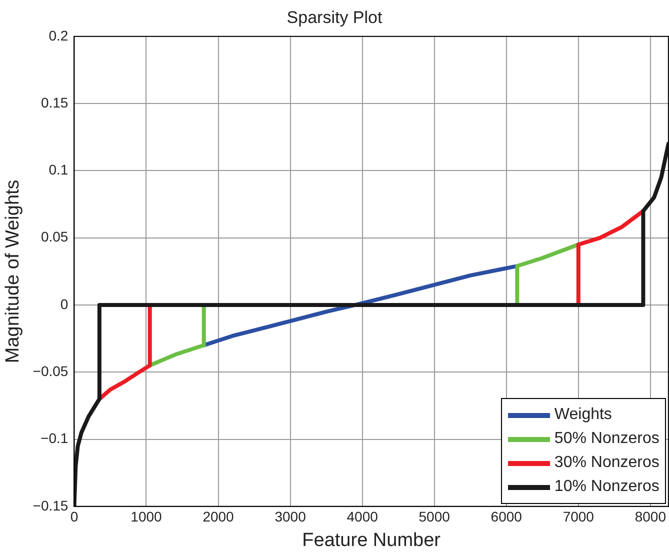 Image resolution: width=669 pixels, height=552 pixels. Describe the element at coordinates (290, 516) in the screenshot. I see `x-tick-label: 3000` at that location.